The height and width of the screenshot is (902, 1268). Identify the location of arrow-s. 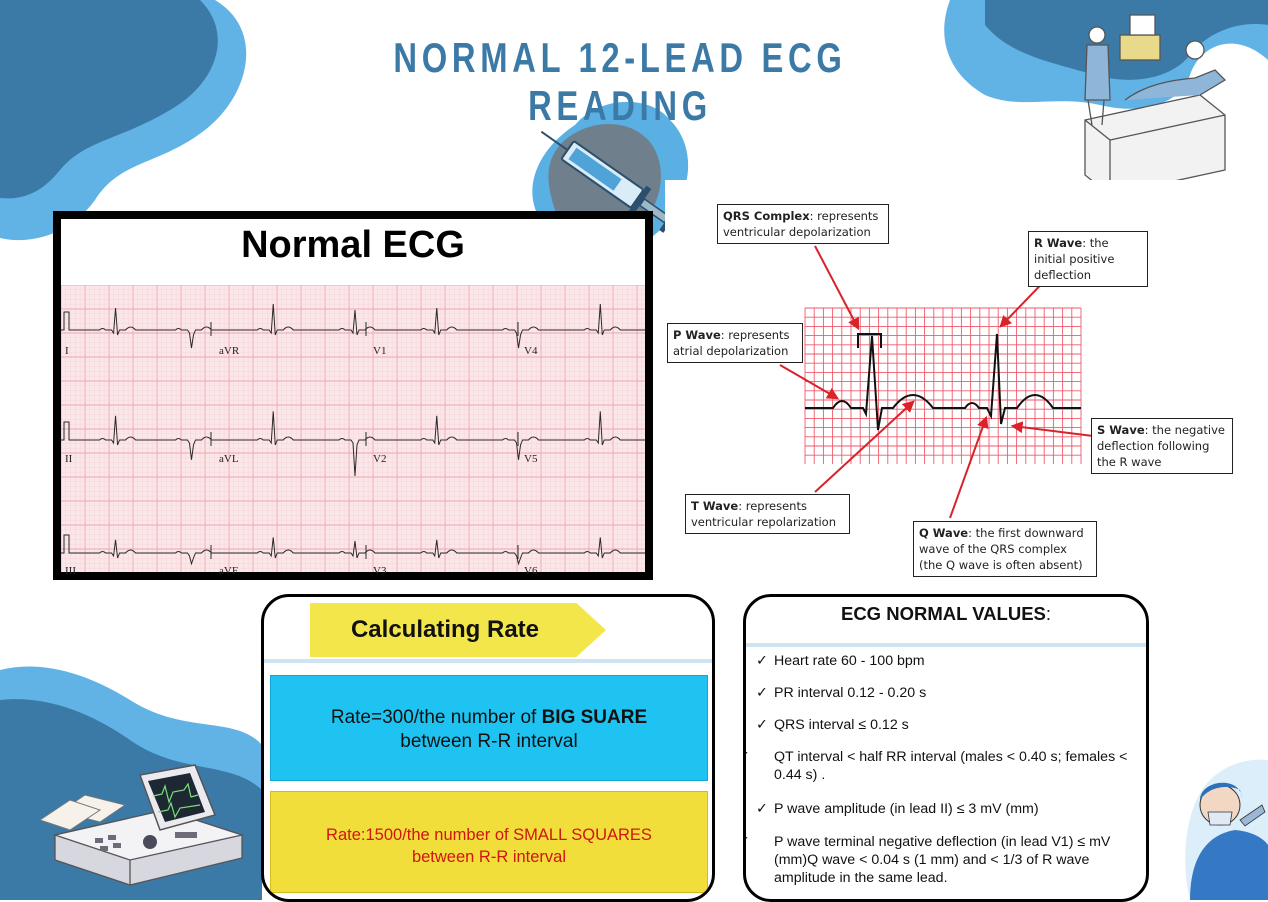
(1052, 429).